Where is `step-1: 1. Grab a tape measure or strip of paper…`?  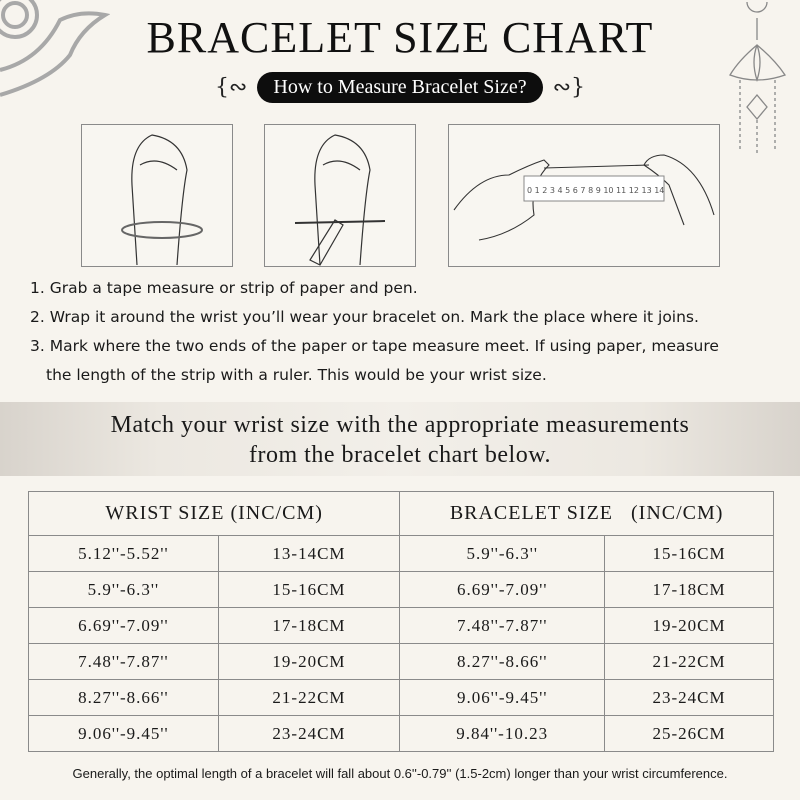
step-1: 1. Grab a tape measure or strip of paper… is located at coordinates (224, 288).